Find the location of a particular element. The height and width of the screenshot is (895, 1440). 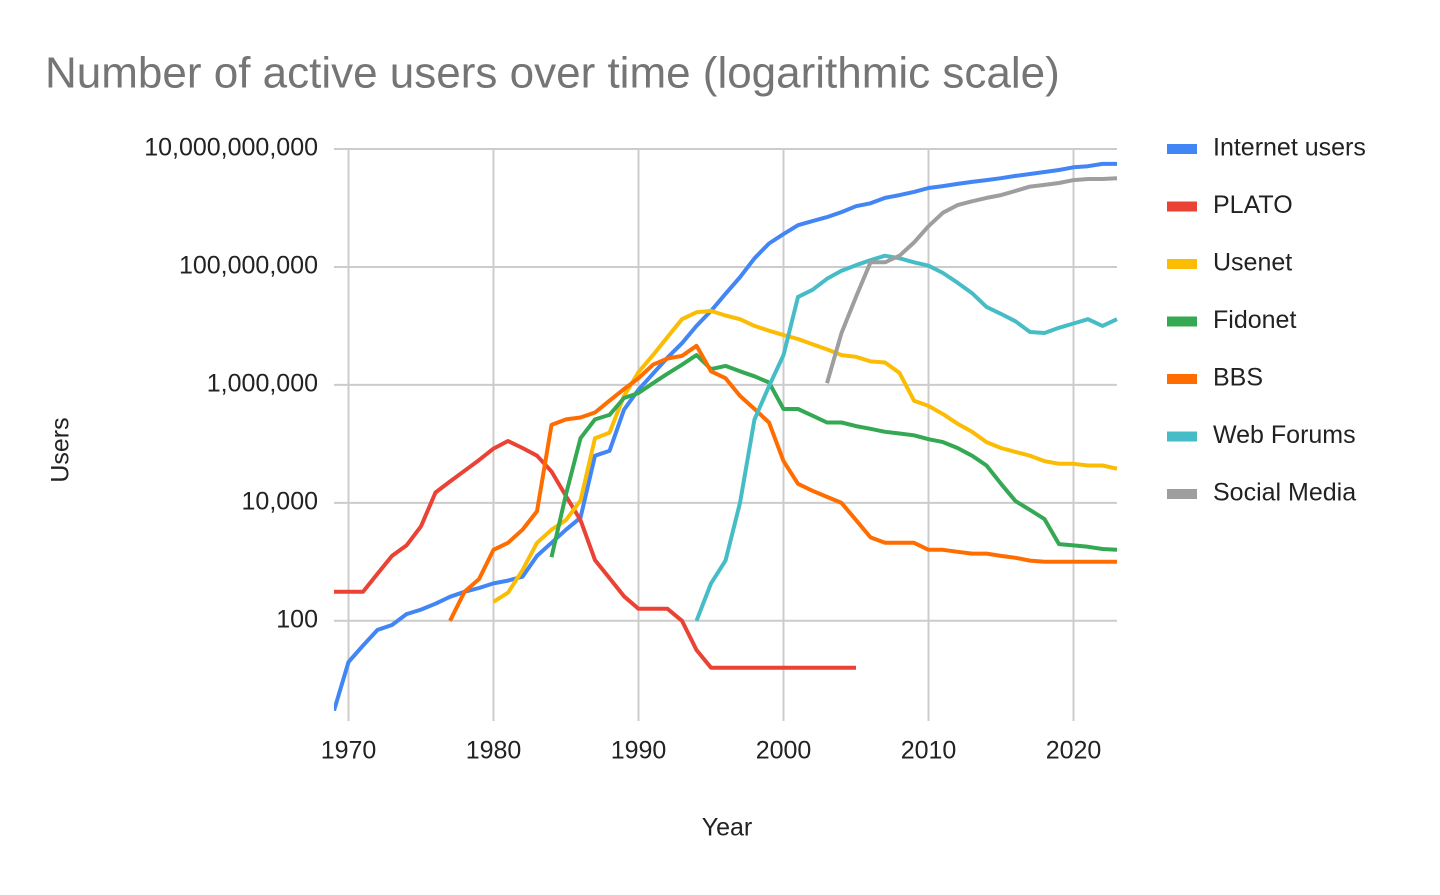

legend-label: Web Forums is located at coordinates (1284, 435).